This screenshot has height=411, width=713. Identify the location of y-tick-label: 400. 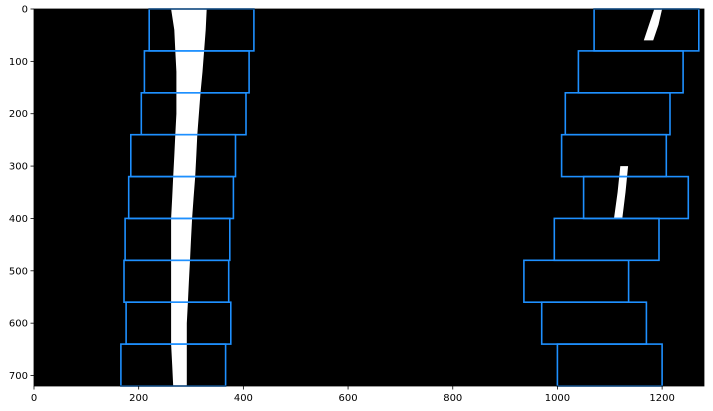
(18, 219).